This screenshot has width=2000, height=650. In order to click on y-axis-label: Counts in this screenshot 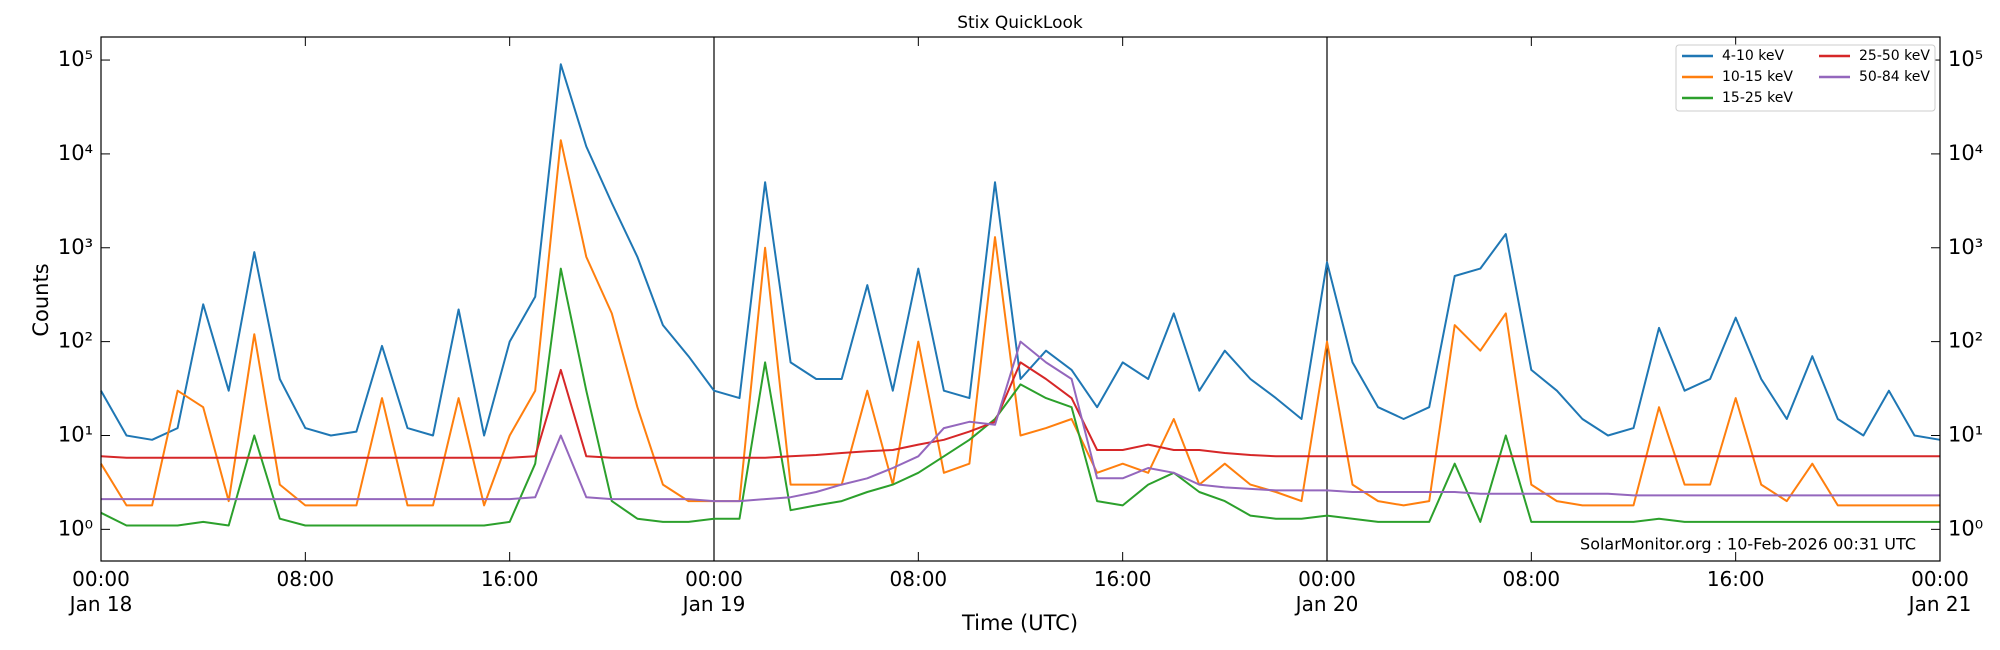, I will do `click(41, 299)`.